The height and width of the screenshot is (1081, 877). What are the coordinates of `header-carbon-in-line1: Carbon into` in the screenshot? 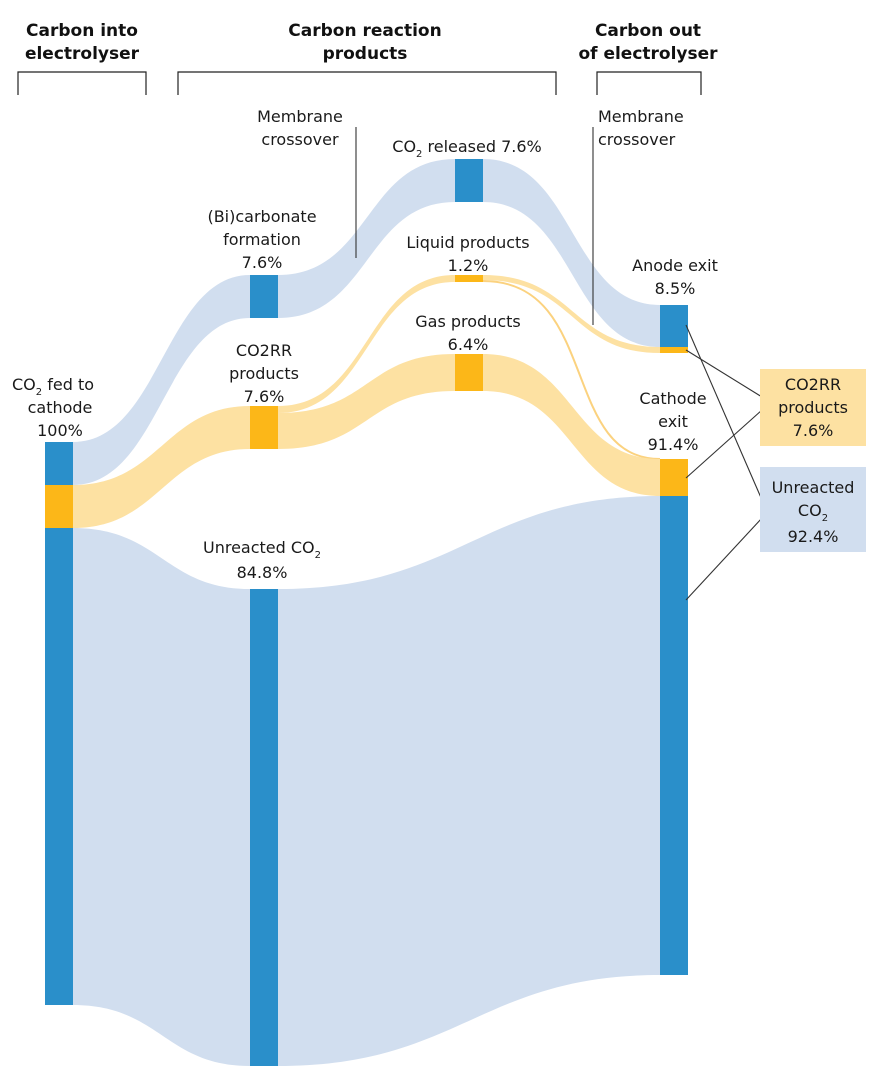 It's located at (82, 31).